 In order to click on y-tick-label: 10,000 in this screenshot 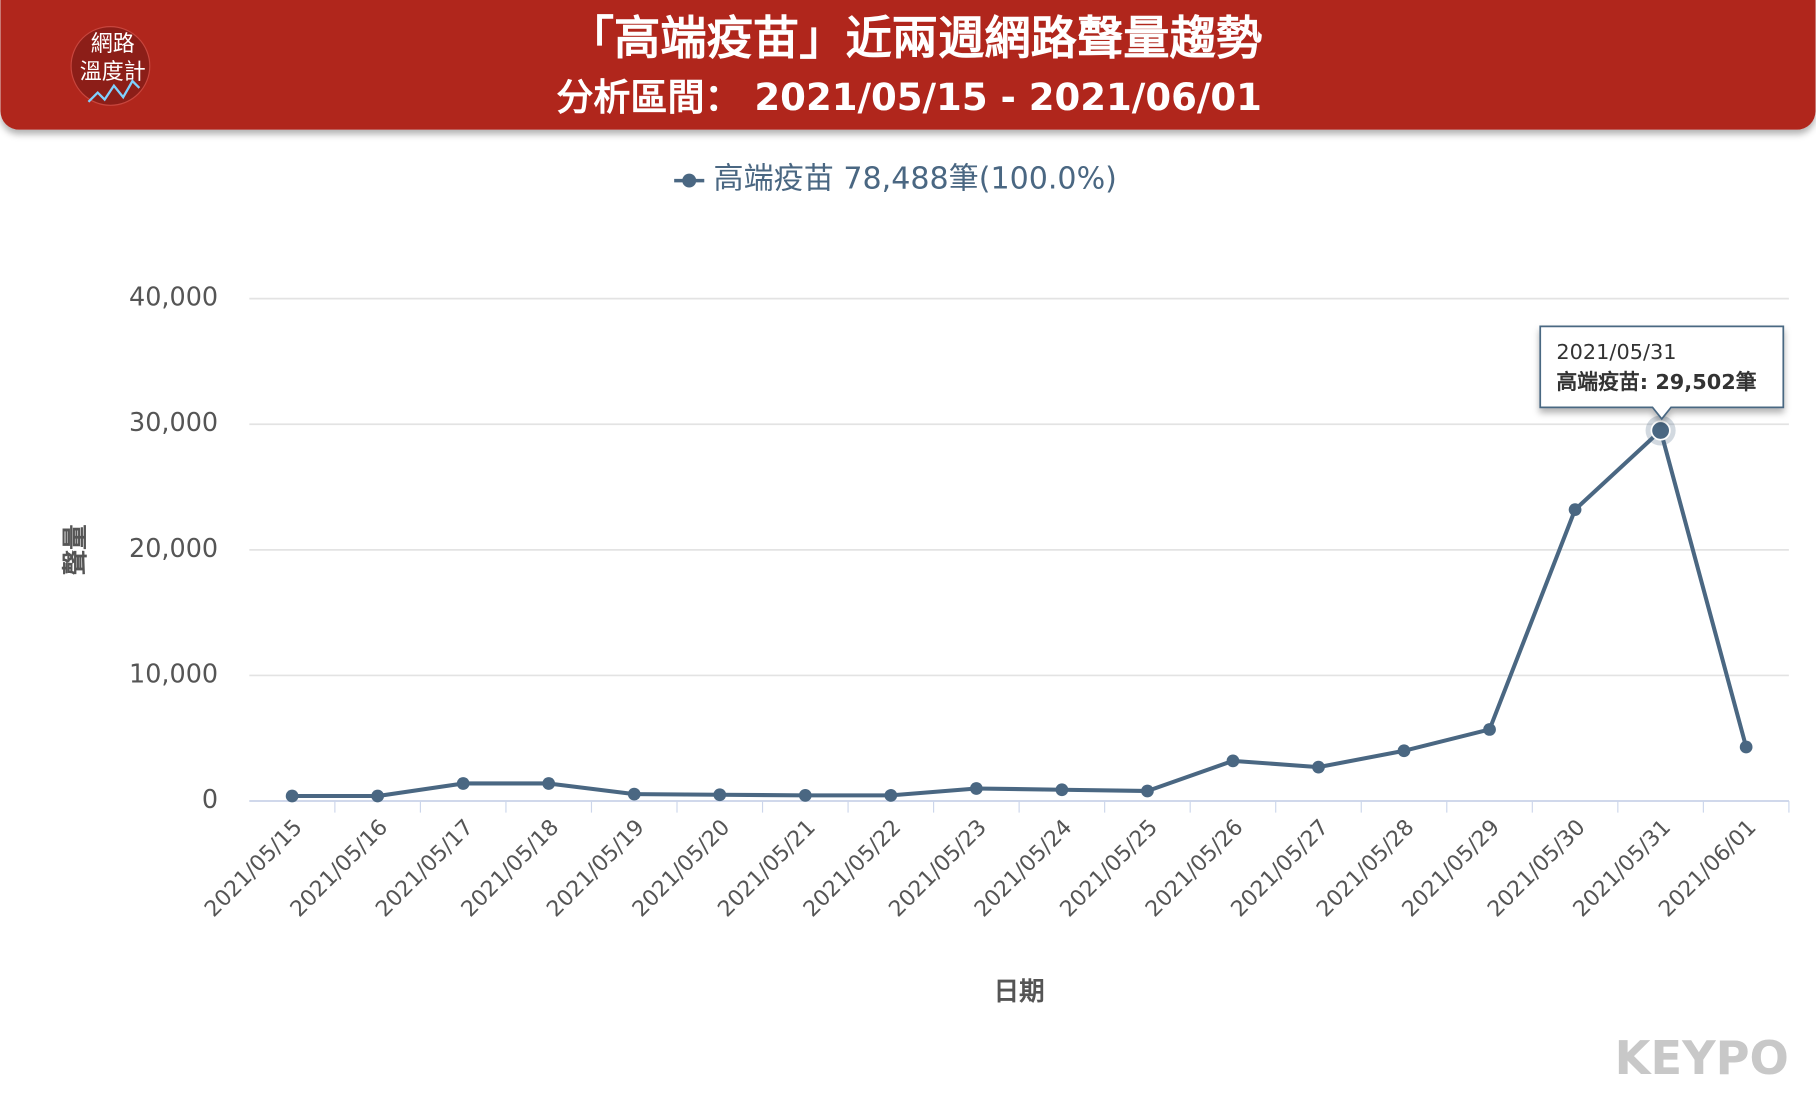, I will do `click(173, 674)`.